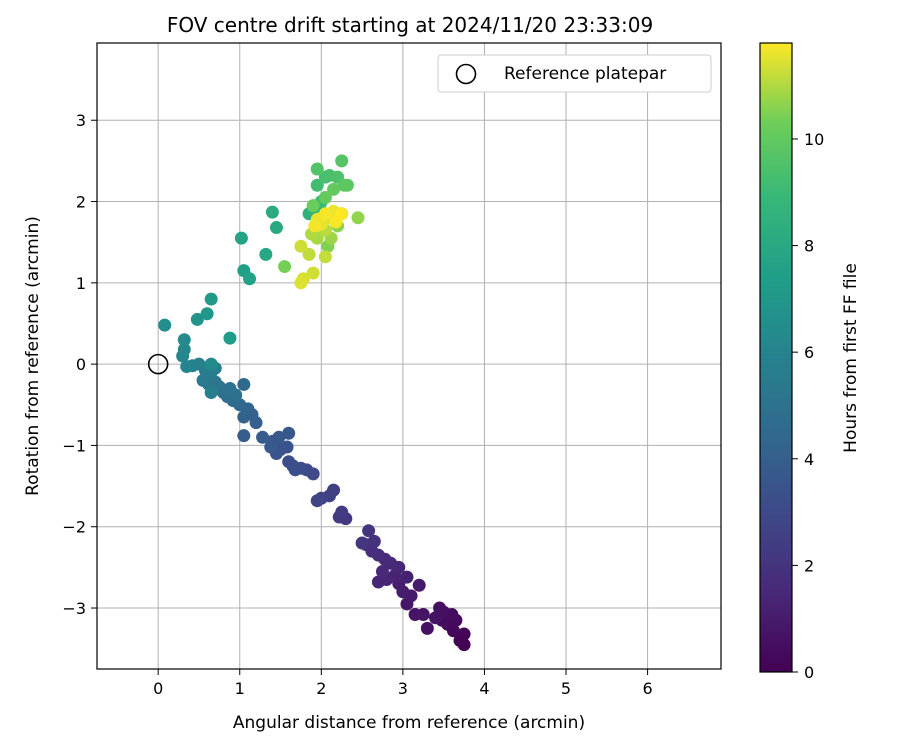 This screenshot has width=900, height=750. I want to click on legend-entry-reference-platepar: Reference platepar, so click(585, 74).